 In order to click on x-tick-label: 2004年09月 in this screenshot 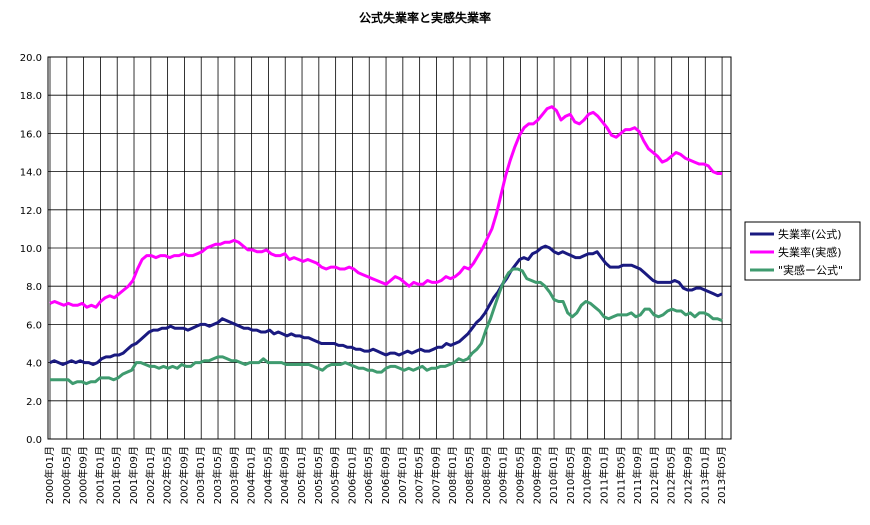, I will do `click(284, 475)`.